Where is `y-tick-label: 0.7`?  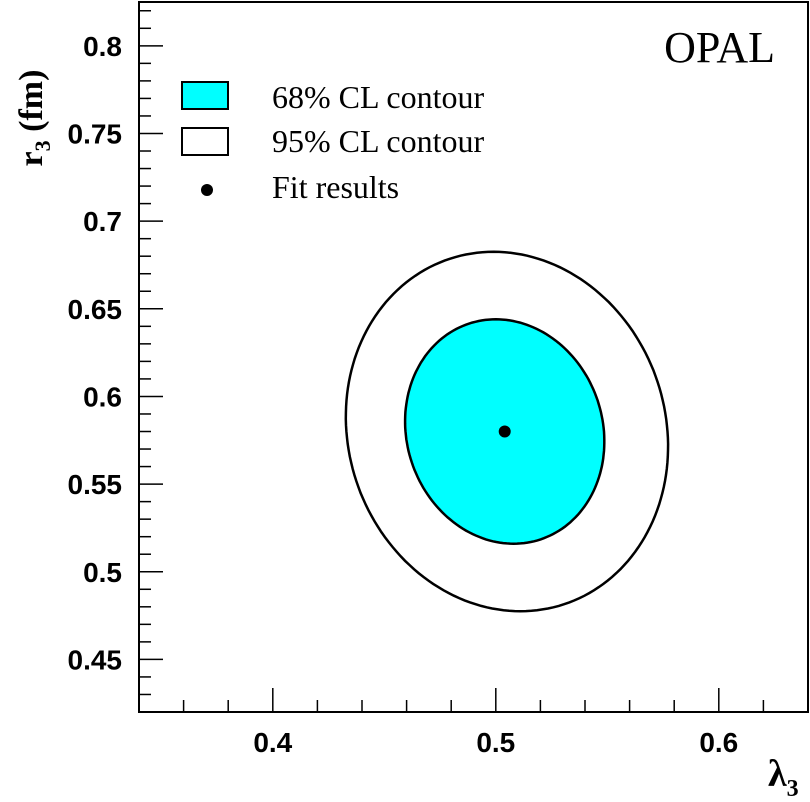
y-tick-label: 0.7 is located at coordinates (102, 221).